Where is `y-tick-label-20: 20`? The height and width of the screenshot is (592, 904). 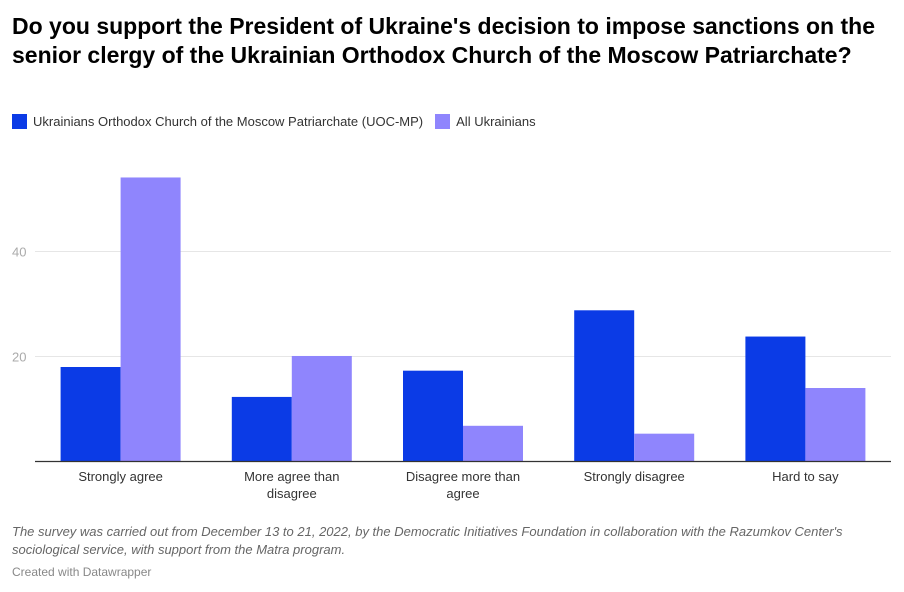
y-tick-label-20: 20 is located at coordinates (19, 357).